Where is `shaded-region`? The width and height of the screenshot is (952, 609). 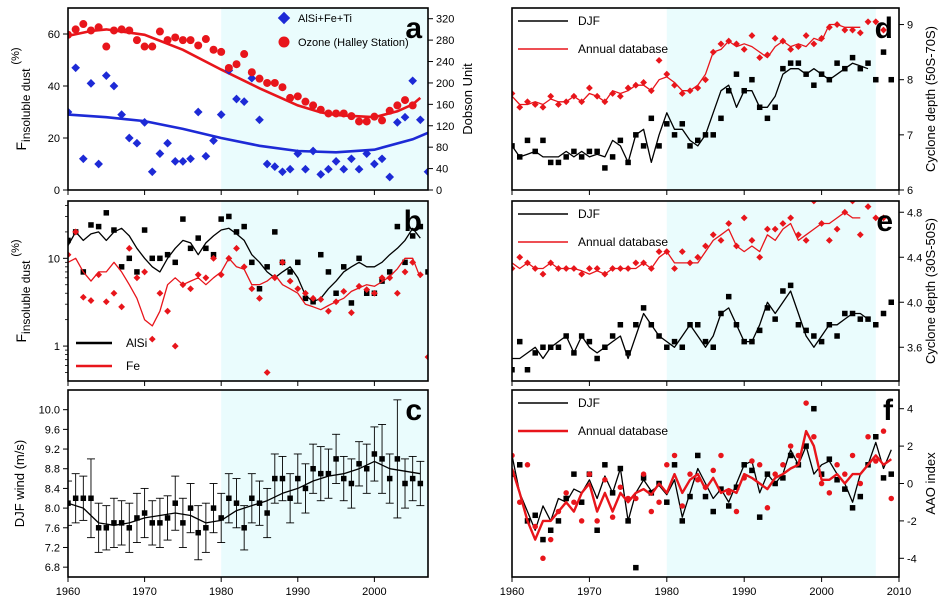 shaded-region is located at coordinates (324, 483).